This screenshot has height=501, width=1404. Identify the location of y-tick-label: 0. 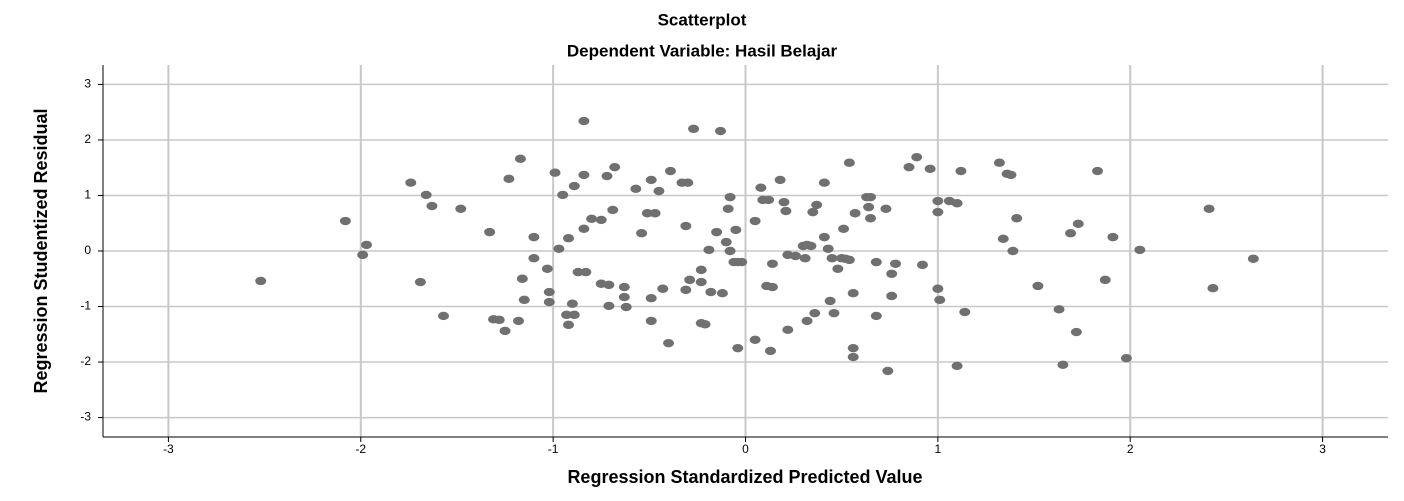
(87, 250).